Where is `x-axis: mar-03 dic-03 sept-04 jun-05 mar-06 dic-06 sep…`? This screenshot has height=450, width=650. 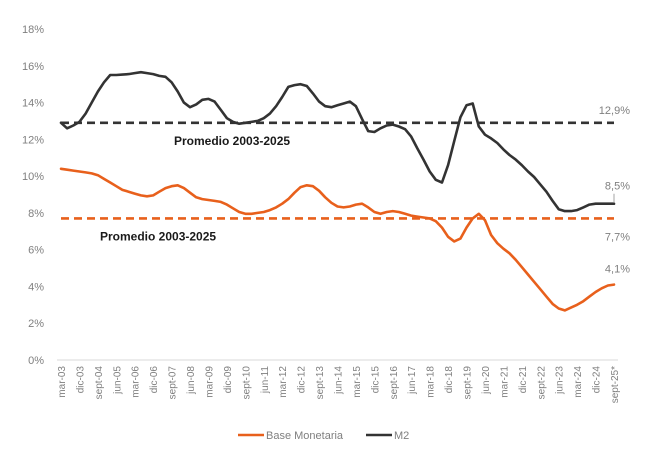 x-axis: mar-03 dic-03 sept-04 jun-05 mar-06 dic-06 sep… is located at coordinates (339, 385).